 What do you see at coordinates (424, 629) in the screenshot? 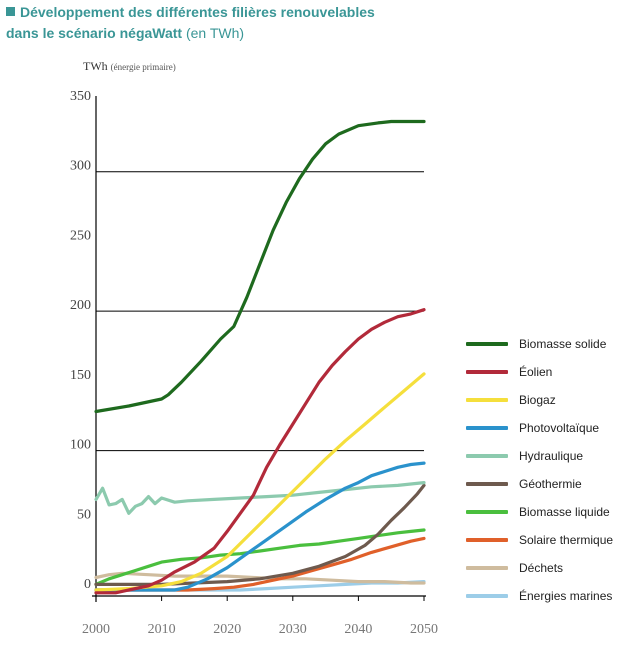
I see `x-tick-label: 2050` at bounding box center [424, 629].